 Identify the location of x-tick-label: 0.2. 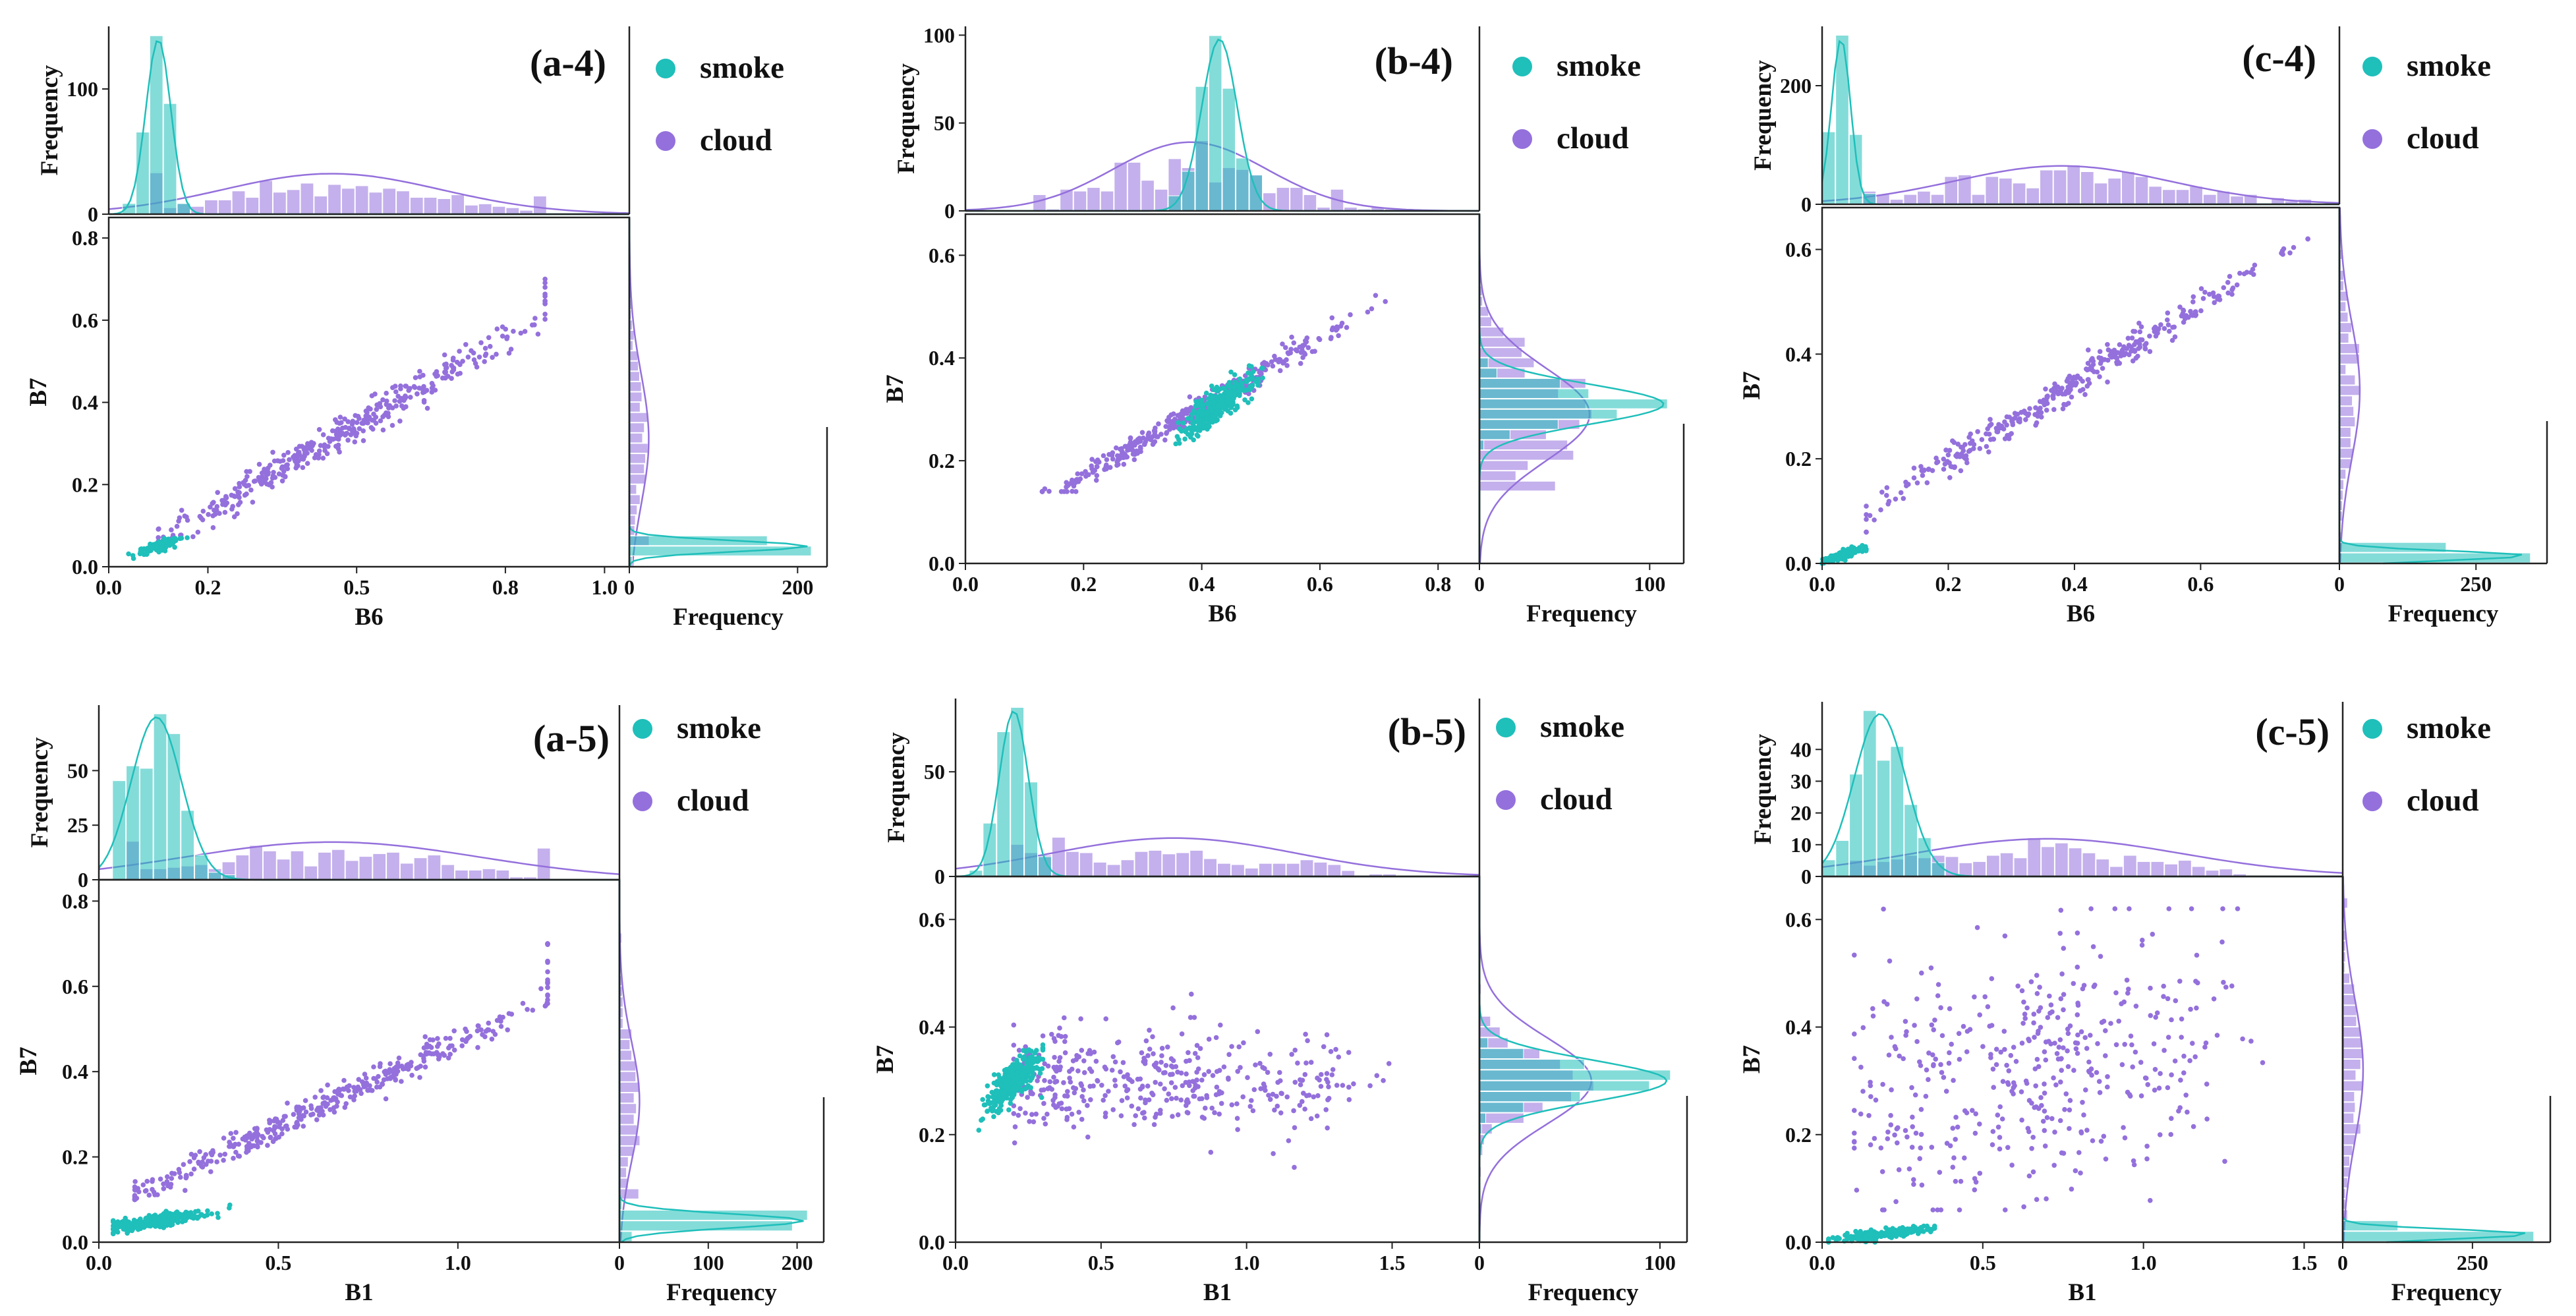
(1948, 584).